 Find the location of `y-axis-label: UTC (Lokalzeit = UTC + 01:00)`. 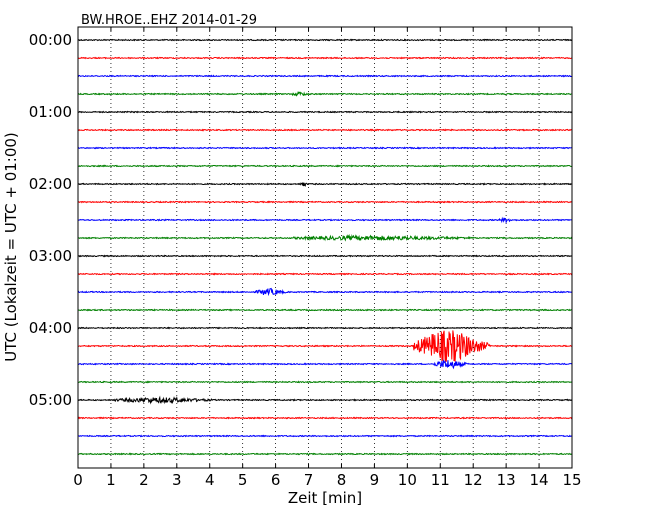

y-axis-label: UTC (Lokalzeit = UTC + 01:00) is located at coordinates (11, 247).